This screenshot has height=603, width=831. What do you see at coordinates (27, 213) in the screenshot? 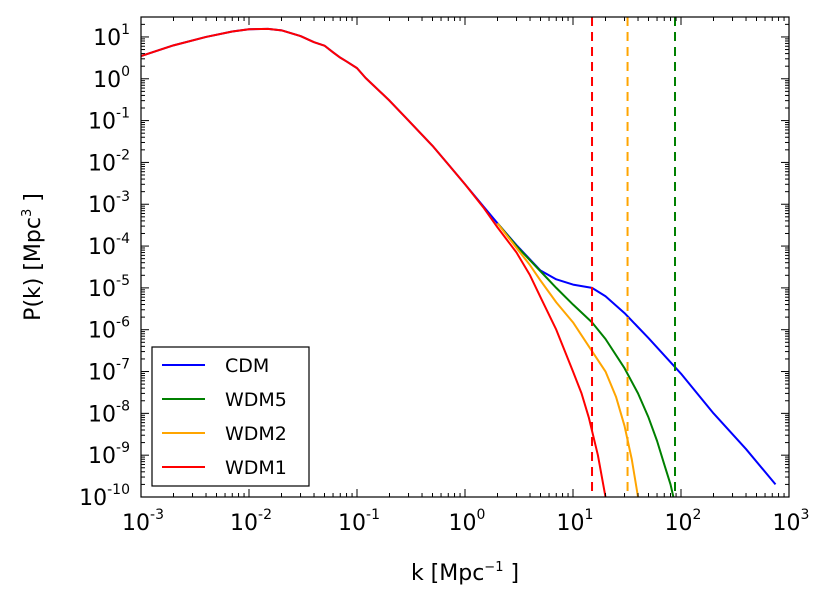
I see `y-axis-label-sup: 3` at bounding box center [27, 213].